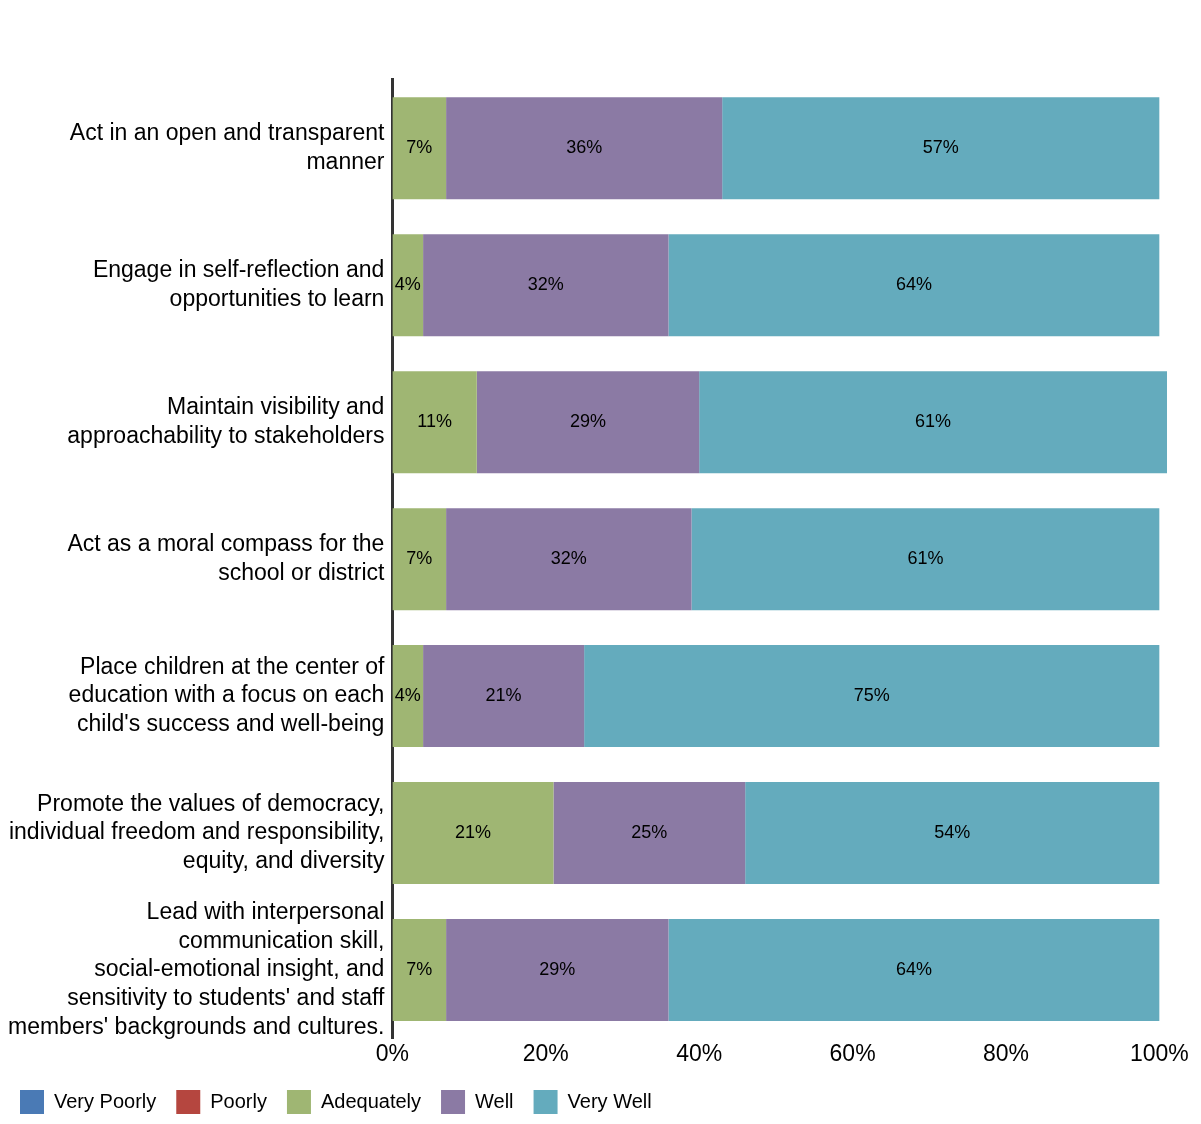 This screenshot has width=1201, height=1124. What do you see at coordinates (227, 147) in the screenshot?
I see `y-tick-label: Act in an open and transparent manner` at bounding box center [227, 147].